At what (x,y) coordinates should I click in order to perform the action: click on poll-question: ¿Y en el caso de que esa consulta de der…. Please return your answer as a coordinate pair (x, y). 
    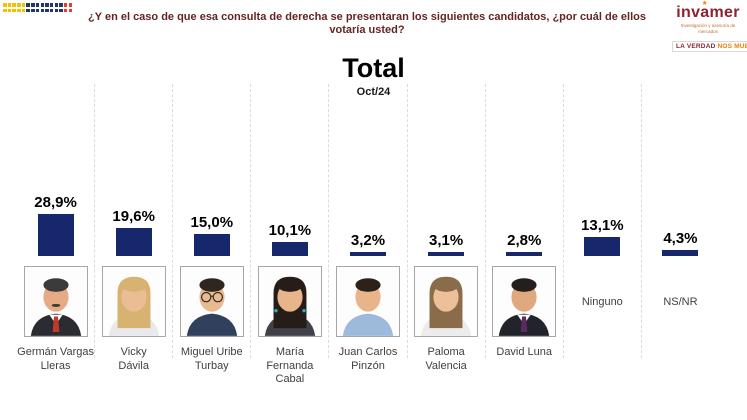
    Looking at the image, I should click on (367, 23).